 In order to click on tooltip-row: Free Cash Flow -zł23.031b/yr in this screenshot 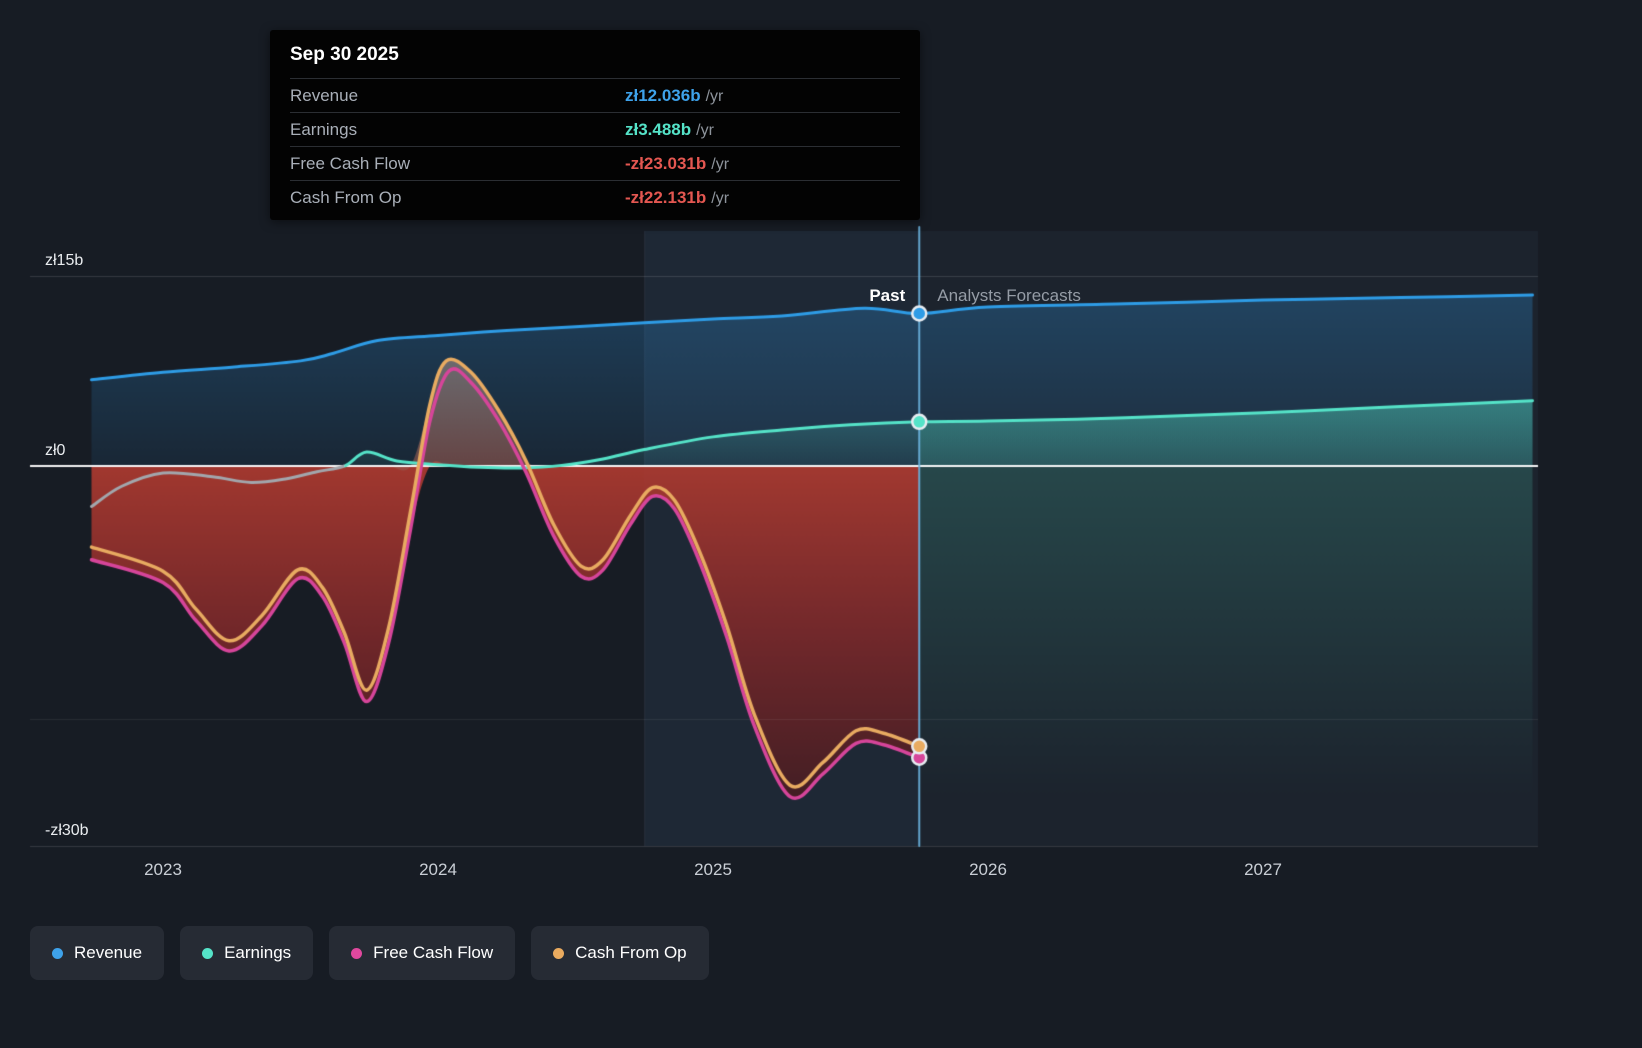, I will do `click(595, 163)`.